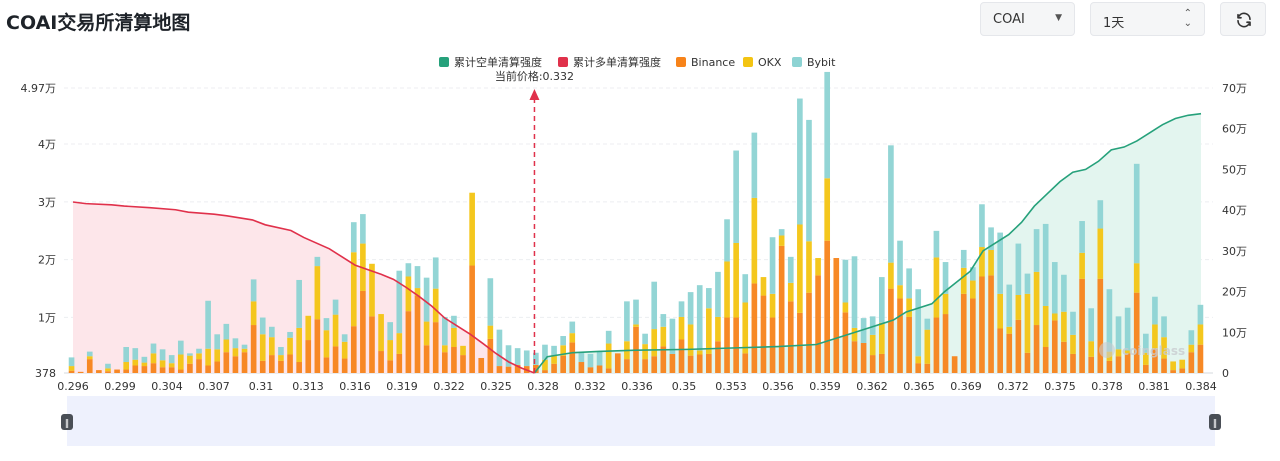 The image size is (1280, 461). Describe the element at coordinates (1153, 351) in the screenshot. I see `watermark-text: coinglass` at that location.